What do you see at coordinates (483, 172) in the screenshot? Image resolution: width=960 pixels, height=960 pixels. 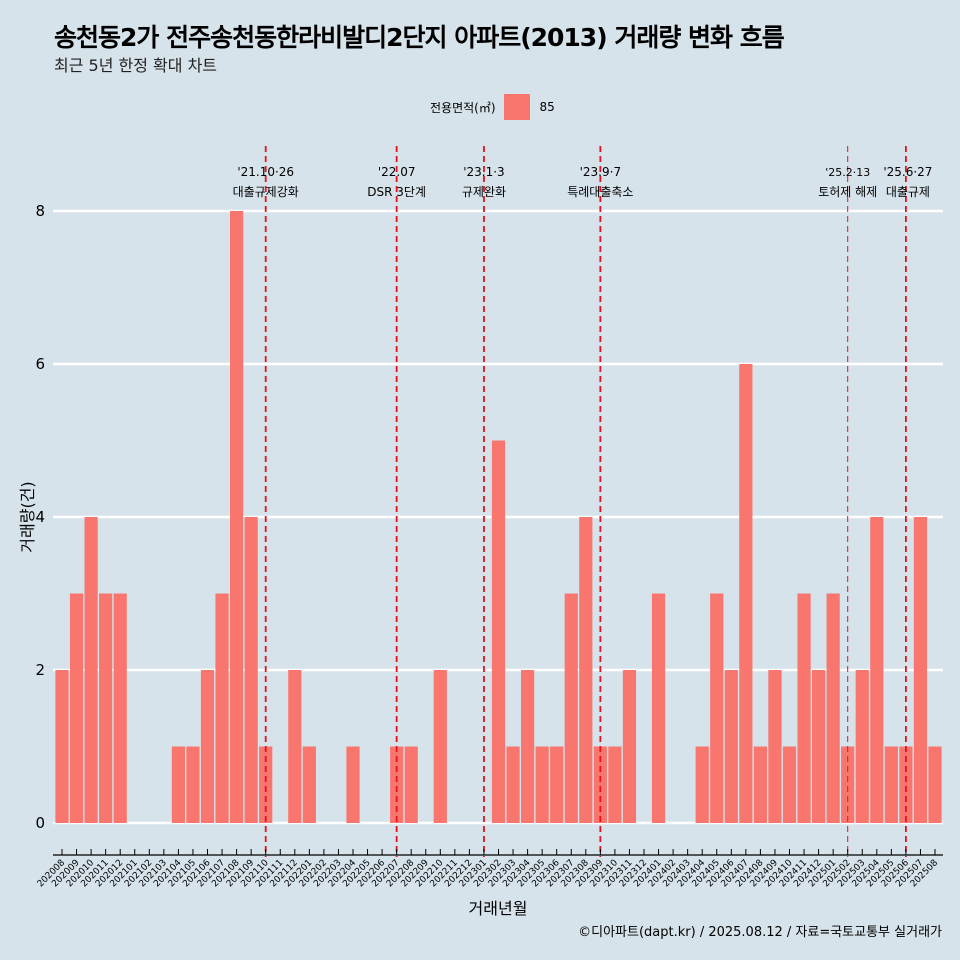 I see `event-date: '23.1·3` at bounding box center [483, 172].